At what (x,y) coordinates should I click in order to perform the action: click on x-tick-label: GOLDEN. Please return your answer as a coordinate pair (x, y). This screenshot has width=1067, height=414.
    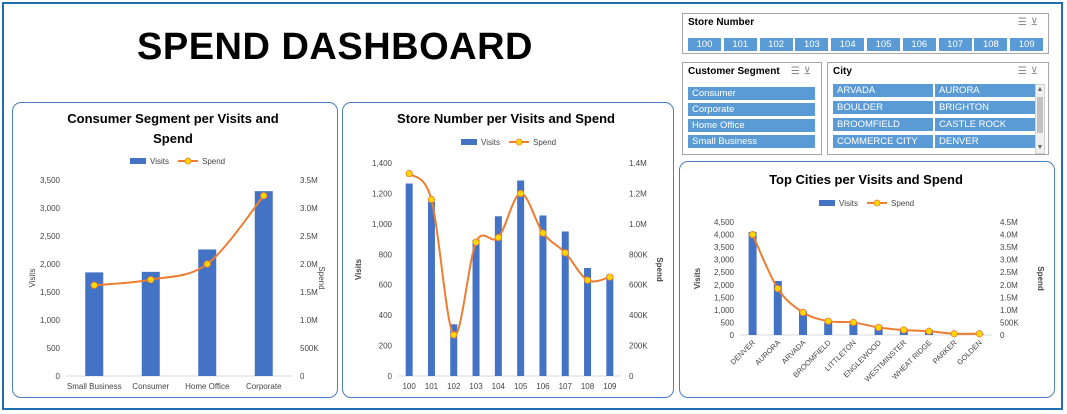
    Looking at the image, I should click on (969, 352).